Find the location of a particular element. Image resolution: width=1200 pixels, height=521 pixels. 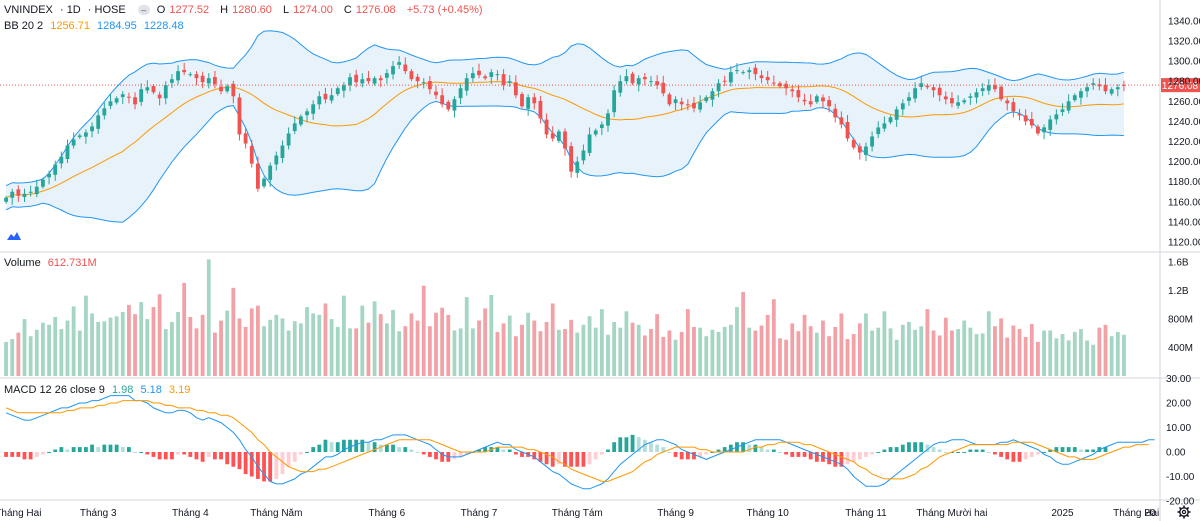

tradingview-logo-icon is located at coordinates (14, 236).